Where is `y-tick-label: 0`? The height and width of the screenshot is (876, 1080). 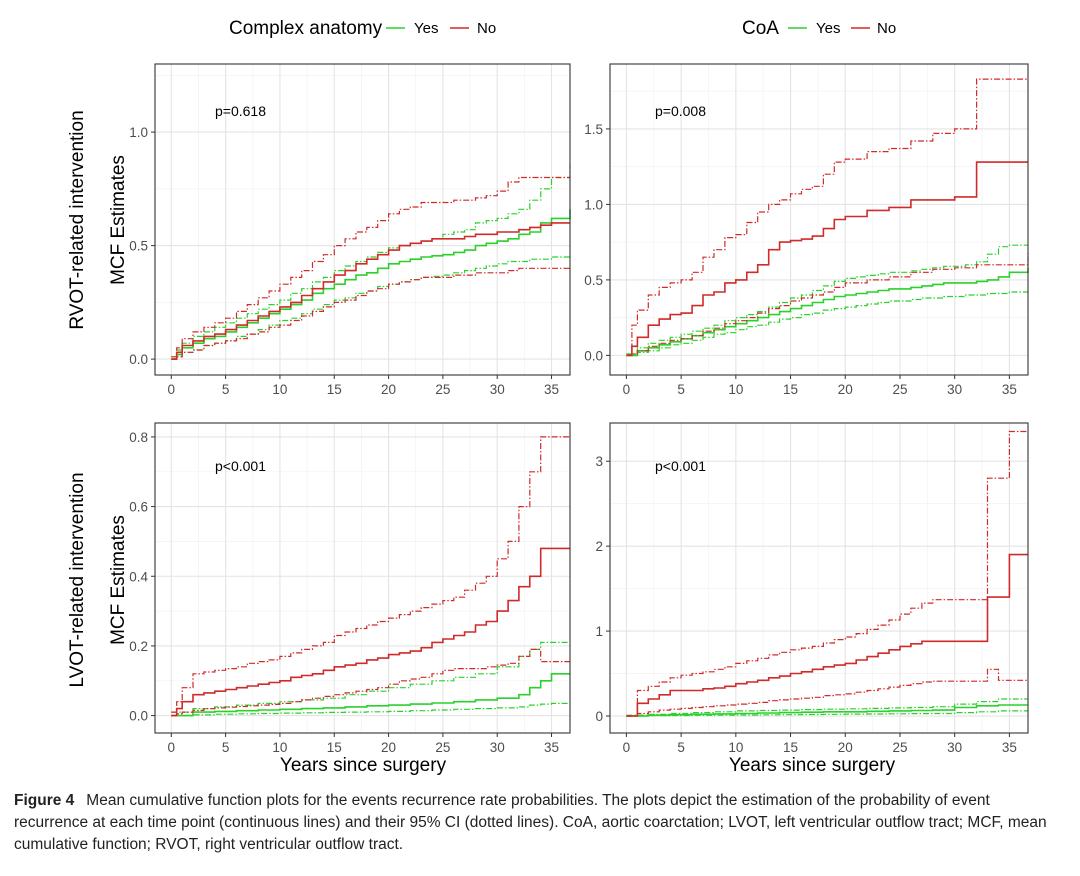 y-tick-label: 0 is located at coordinates (599, 716).